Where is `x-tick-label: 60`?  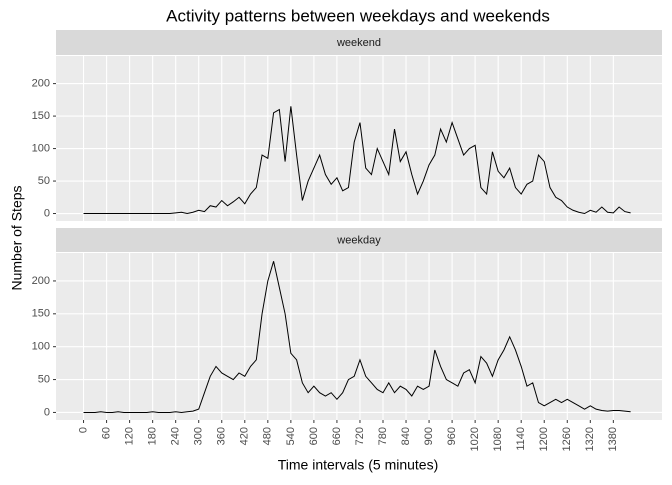
x-tick-label: 60 is located at coordinates (106, 433).